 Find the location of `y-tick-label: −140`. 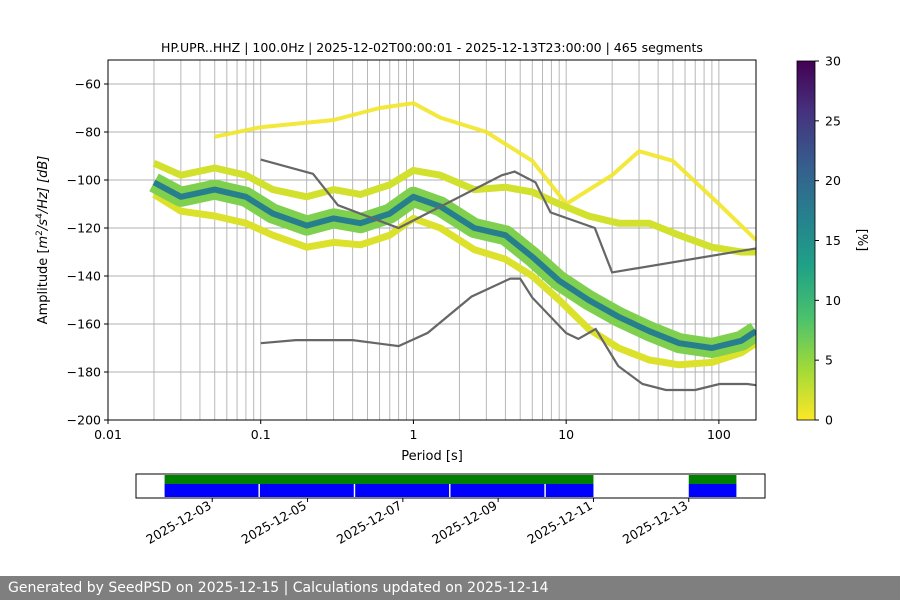

y-tick-label: −140 is located at coordinates (84, 276).